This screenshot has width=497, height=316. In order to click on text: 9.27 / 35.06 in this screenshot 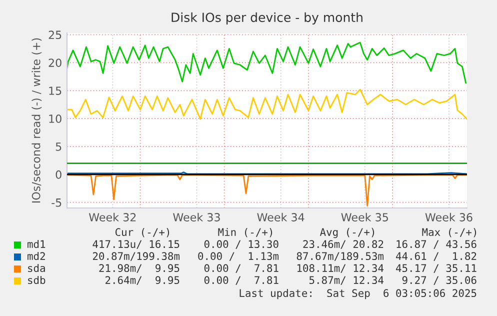, I will do `click(439, 280)`.